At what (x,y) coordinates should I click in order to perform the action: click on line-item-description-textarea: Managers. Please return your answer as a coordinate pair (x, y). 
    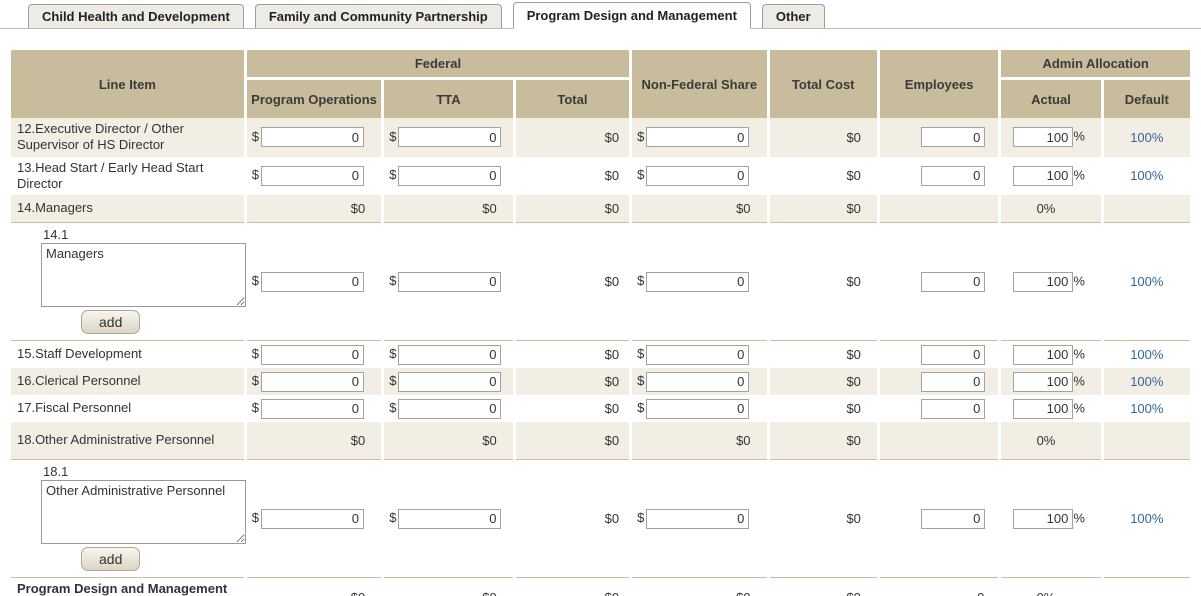
    Looking at the image, I should click on (143, 275).